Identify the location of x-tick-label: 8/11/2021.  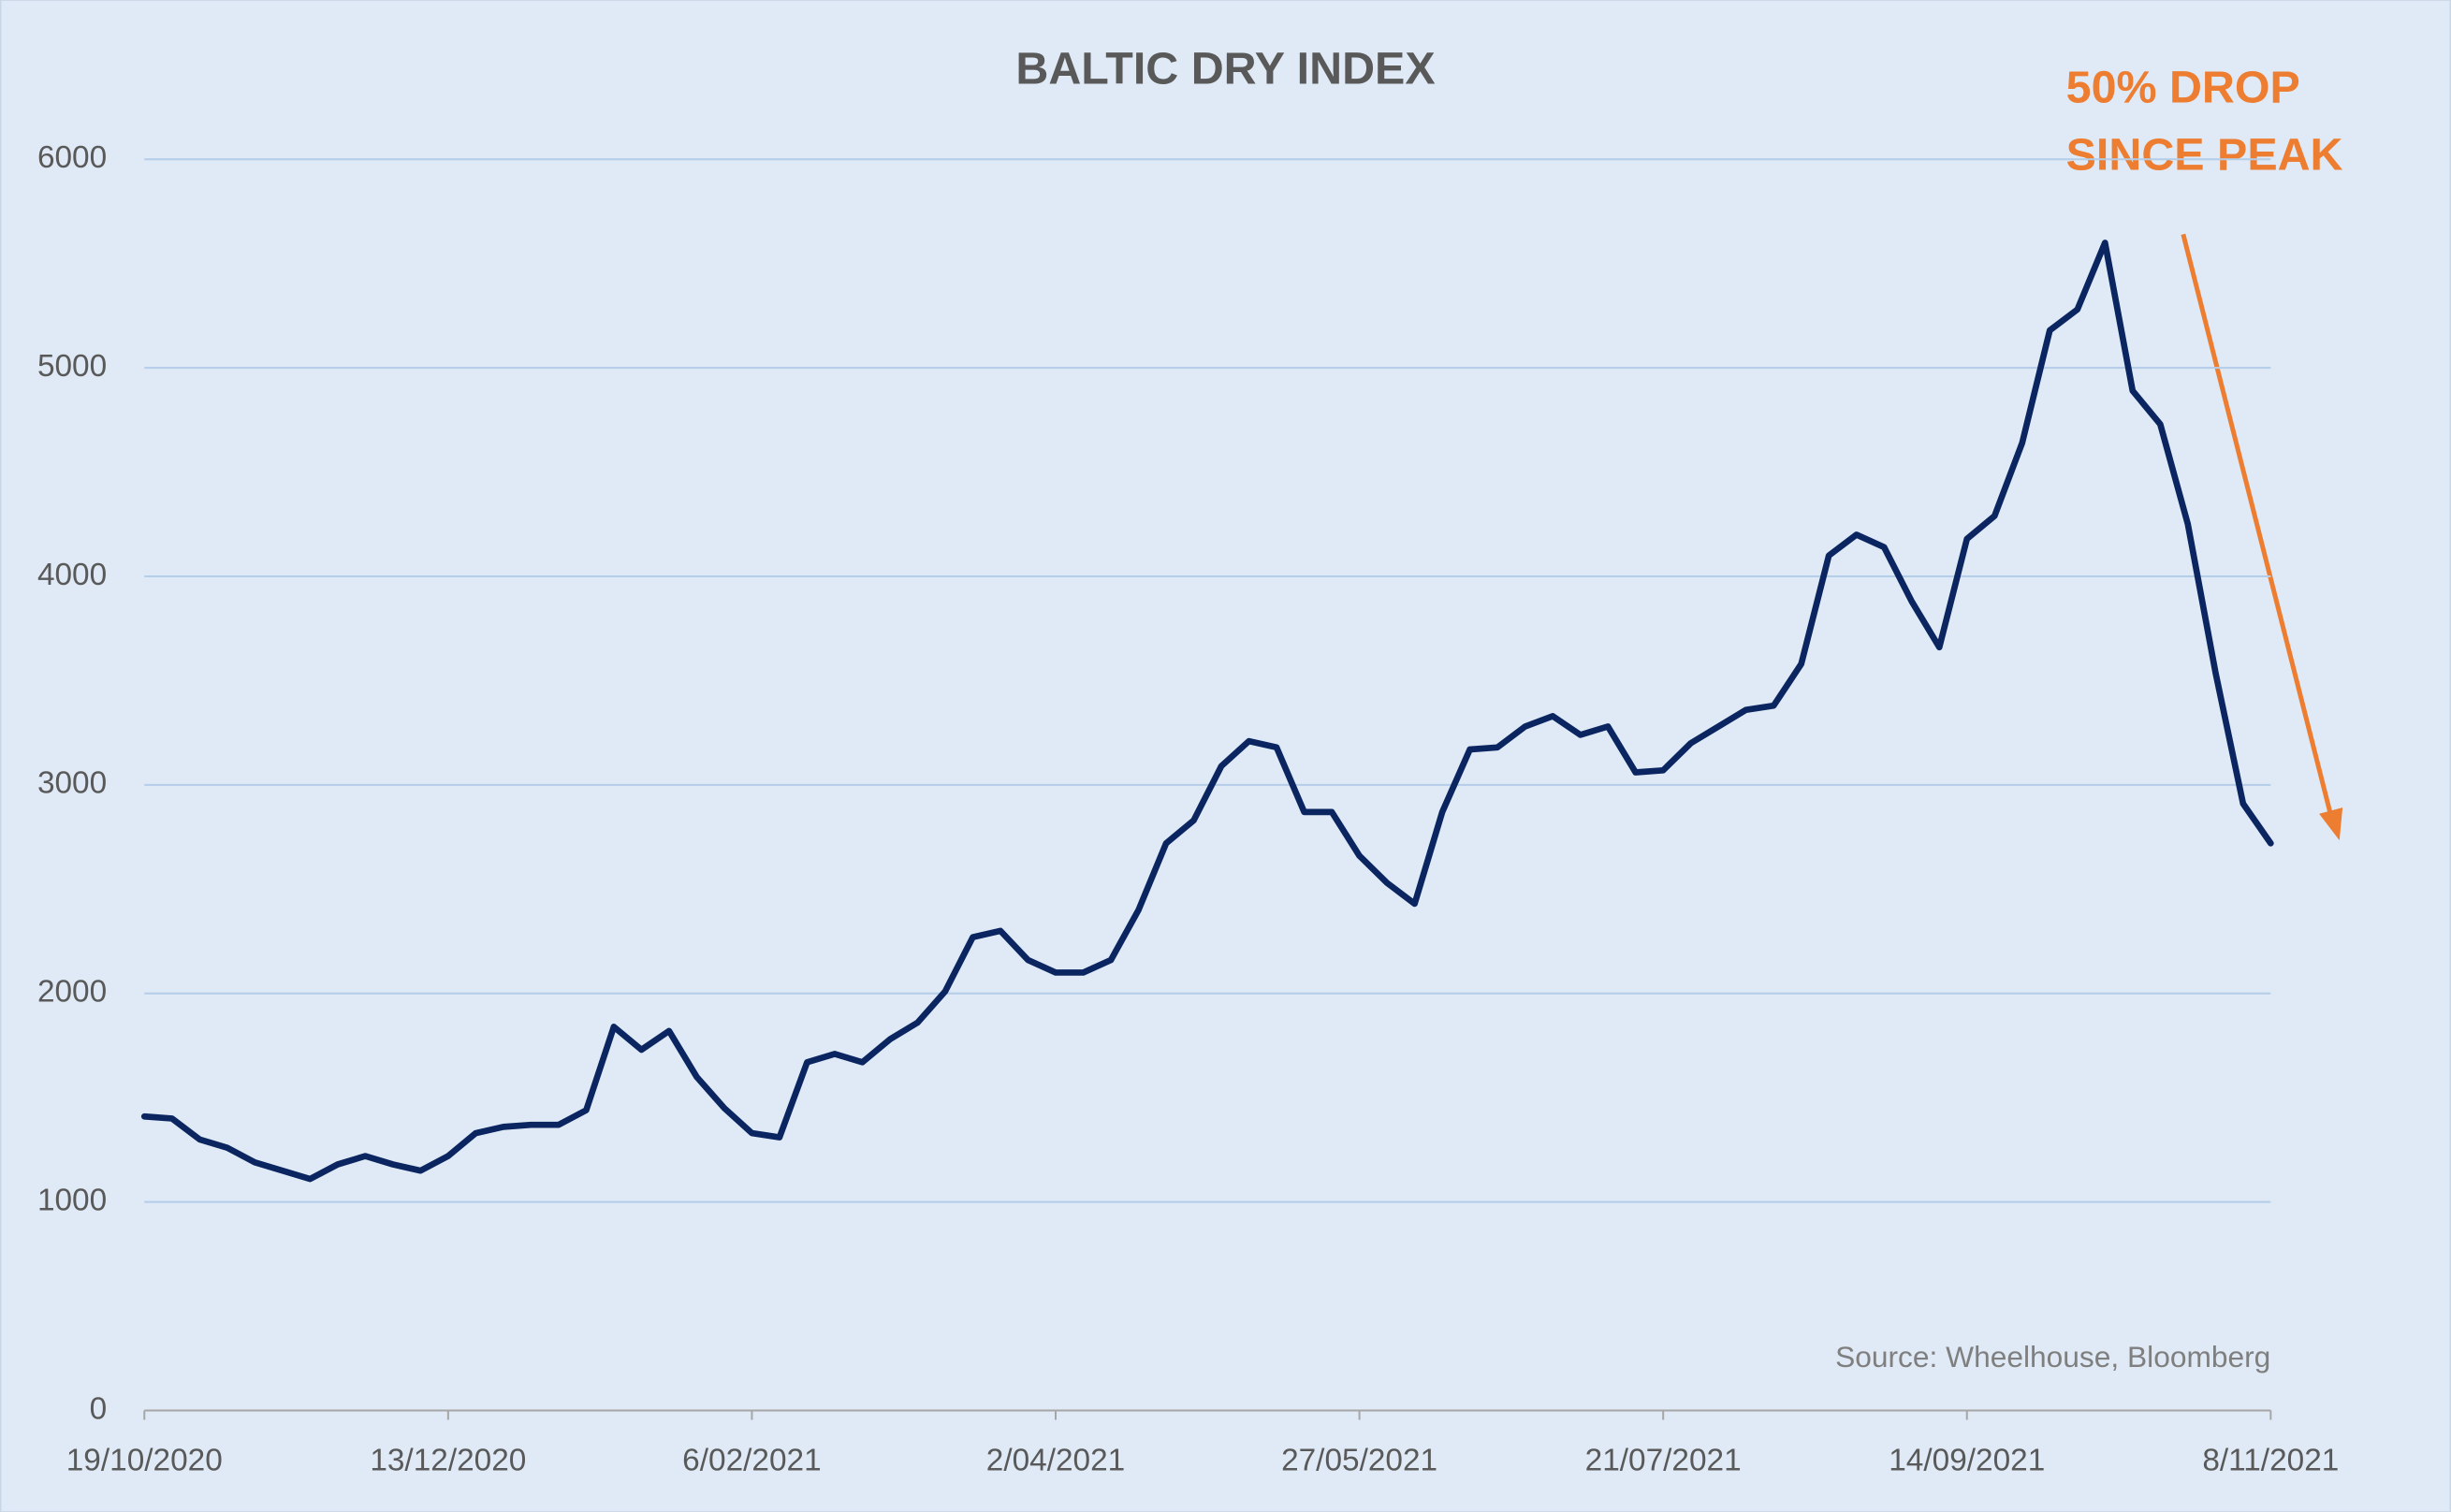
(2270, 1460).